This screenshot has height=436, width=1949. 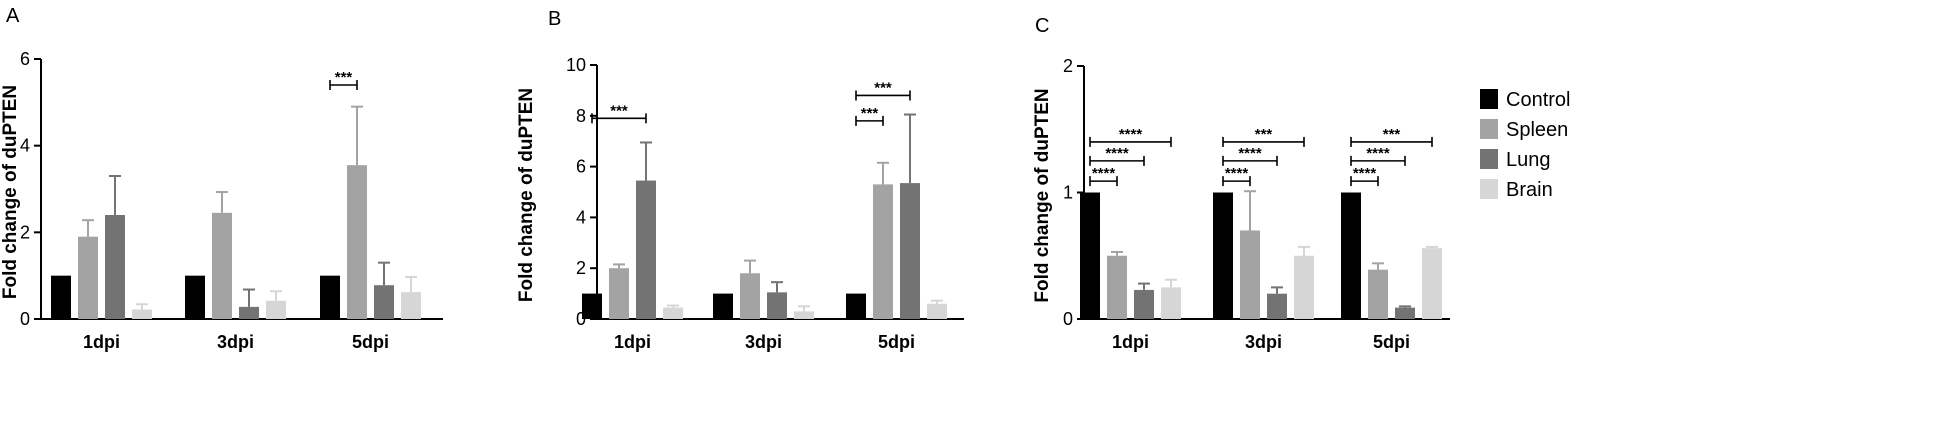 What do you see at coordinates (13, 16) in the screenshot?
I see `panel-label: A` at bounding box center [13, 16].